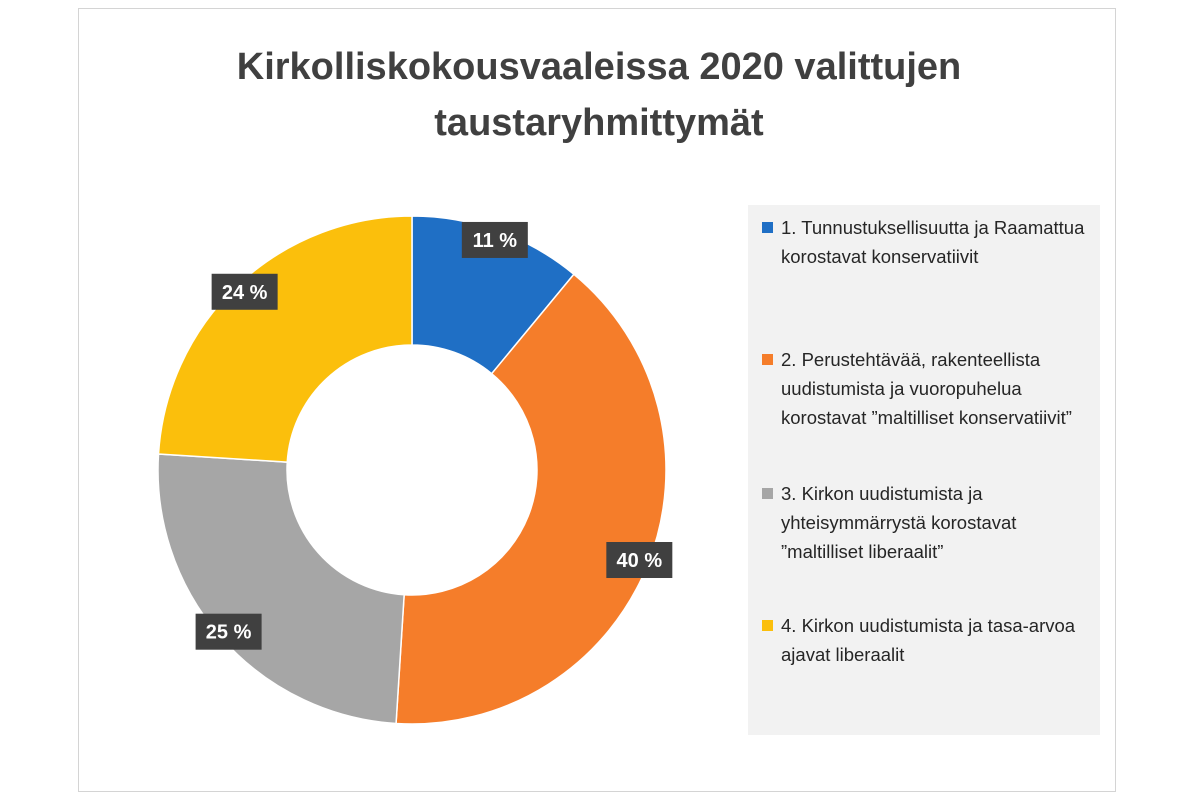  I want to click on data-label-text-4: 24 %, so click(245, 293).